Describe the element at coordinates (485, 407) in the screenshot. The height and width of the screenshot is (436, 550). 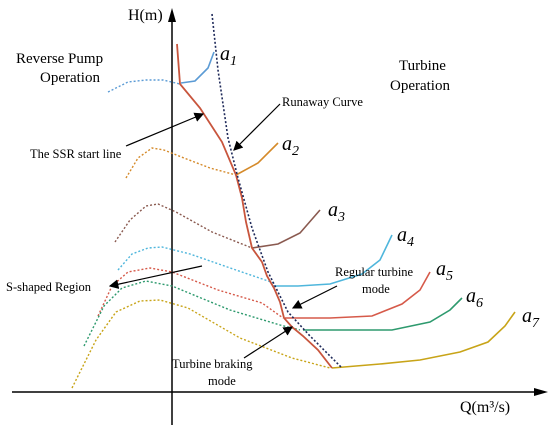
I see `x-axis-label: Q(m³/s)` at that location.